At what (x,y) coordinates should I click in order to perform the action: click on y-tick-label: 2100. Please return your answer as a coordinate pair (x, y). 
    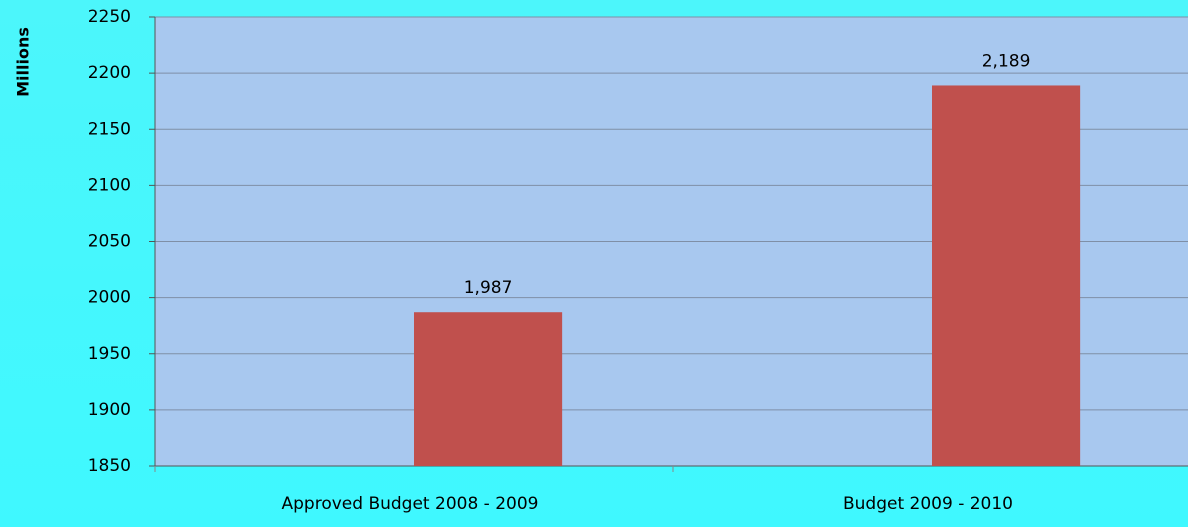
    Looking at the image, I should click on (109, 185).